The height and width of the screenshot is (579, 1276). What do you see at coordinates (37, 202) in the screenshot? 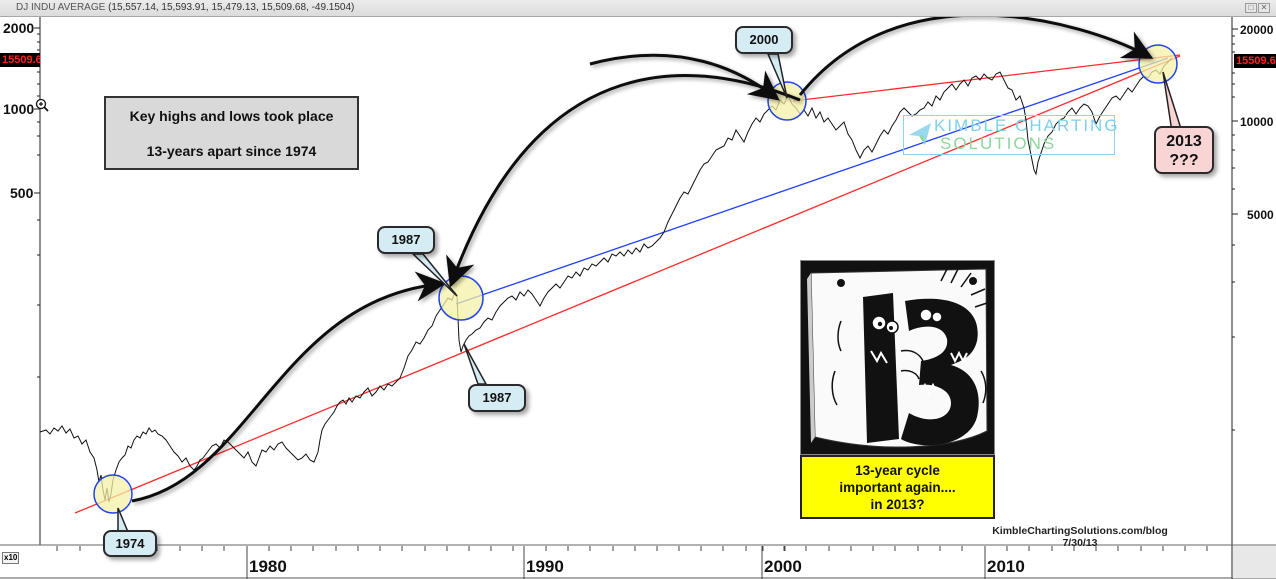
I see `left-axis-ticks` at bounding box center [37, 202].